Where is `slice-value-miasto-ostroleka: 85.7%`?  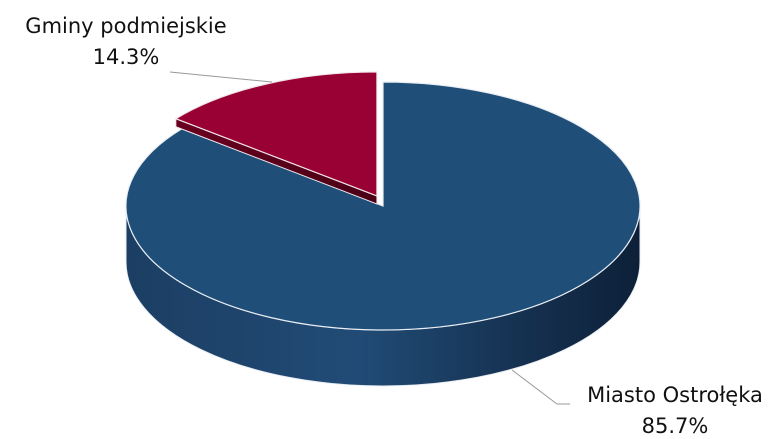 slice-value-miasto-ostroleka: 85.7% is located at coordinates (675, 426).